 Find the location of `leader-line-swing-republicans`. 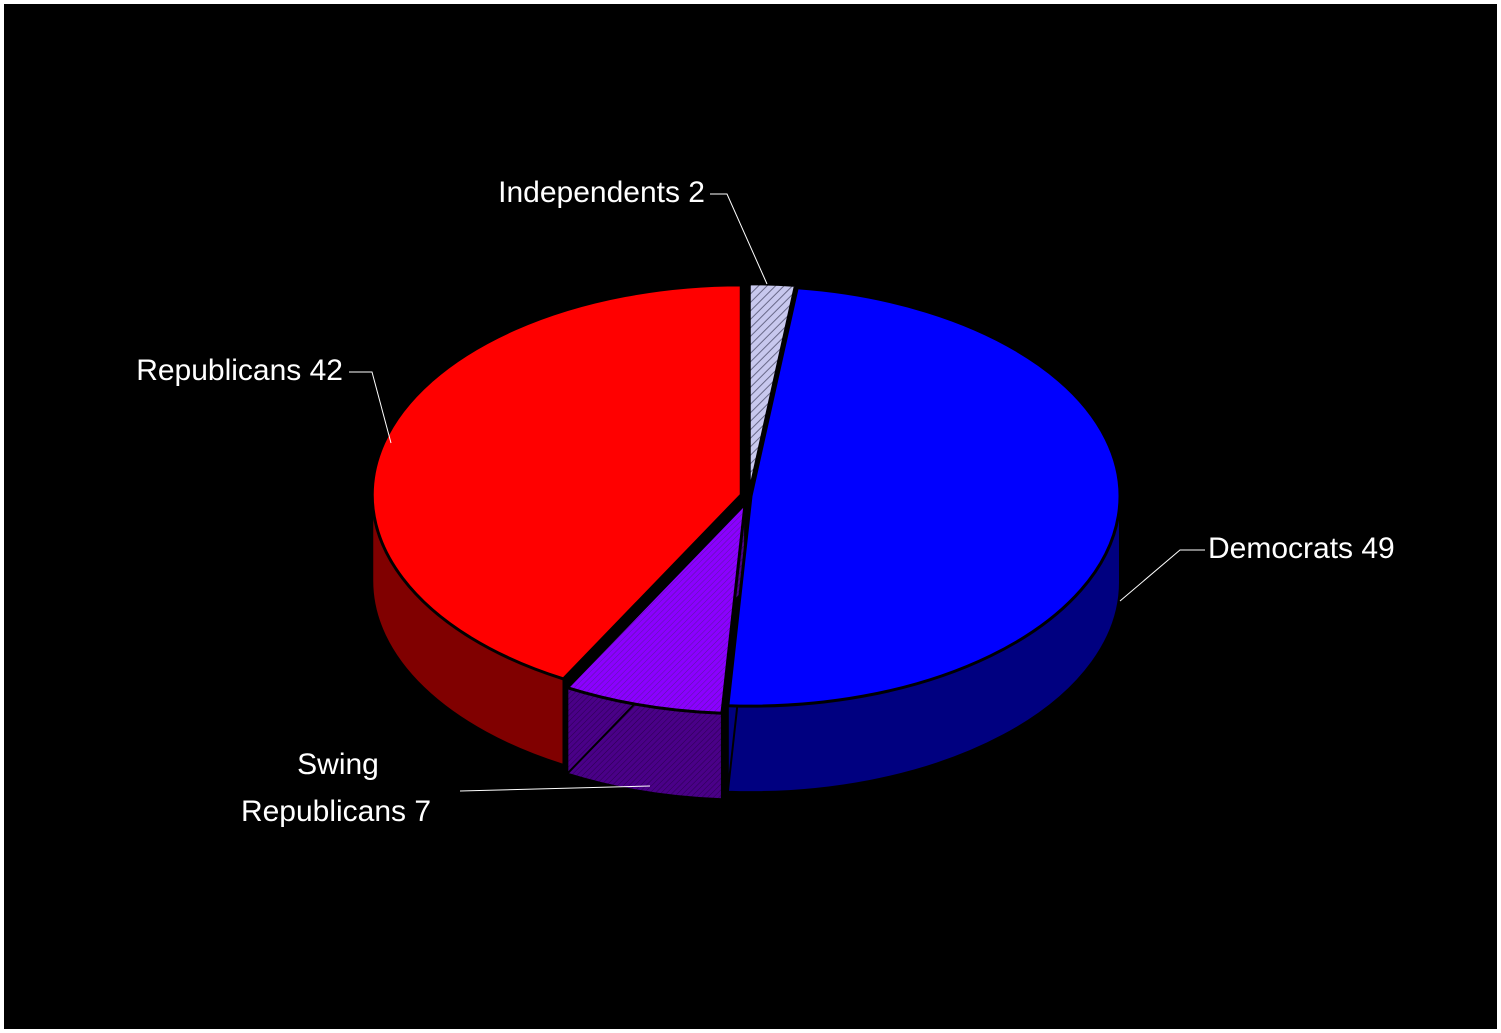

leader-line-swing-republicans is located at coordinates (555, 788).